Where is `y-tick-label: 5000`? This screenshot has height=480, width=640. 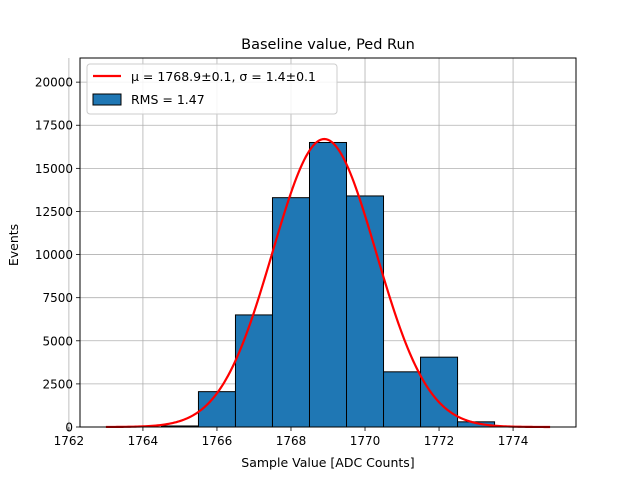 y-tick-label: 5000 is located at coordinates (57, 341).